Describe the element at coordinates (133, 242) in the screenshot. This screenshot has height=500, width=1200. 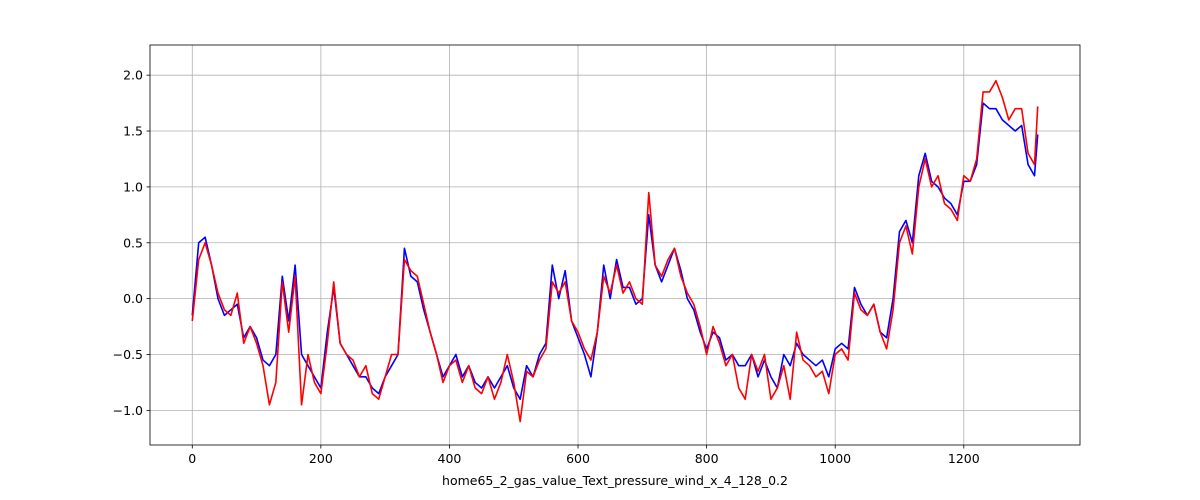
I see `y-tick-label: 0.5` at that location.